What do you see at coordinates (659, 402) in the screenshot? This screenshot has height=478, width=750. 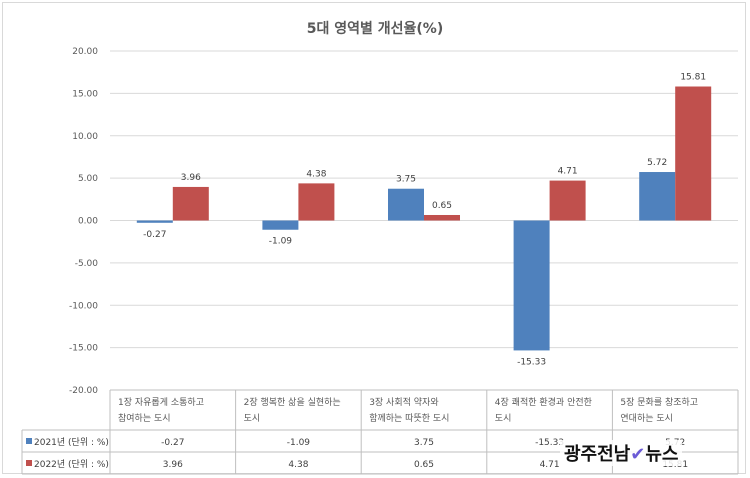 I see `category-label: 5장 문화를 창조하고` at bounding box center [659, 402].